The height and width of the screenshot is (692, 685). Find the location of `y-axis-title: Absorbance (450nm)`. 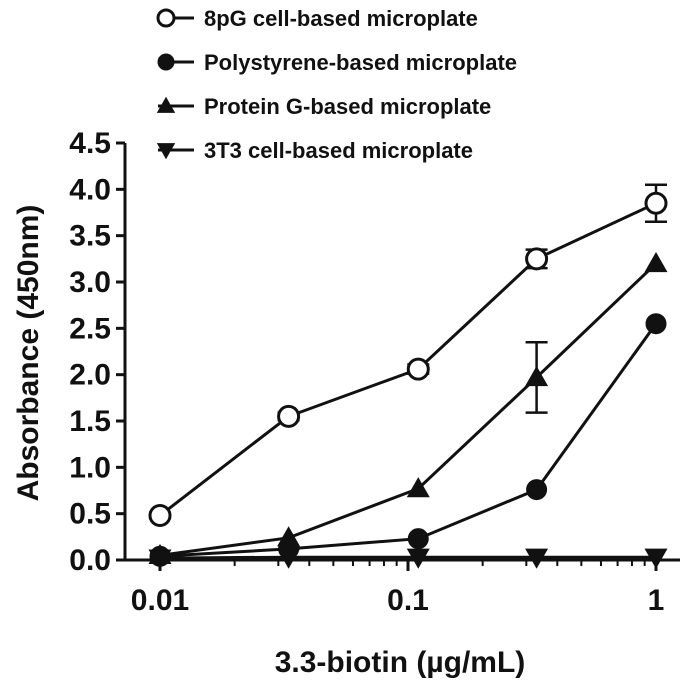

y-axis-title: Absorbance (450nm) is located at coordinates (28, 353).